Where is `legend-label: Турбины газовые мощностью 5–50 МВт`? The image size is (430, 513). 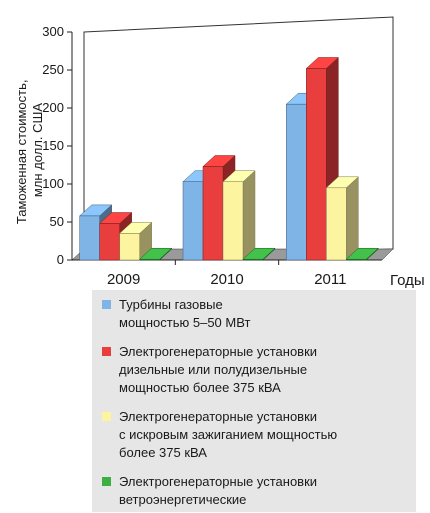
legend-label: Турбины газовые мощностью 5–50 МВт is located at coordinates (185, 313).